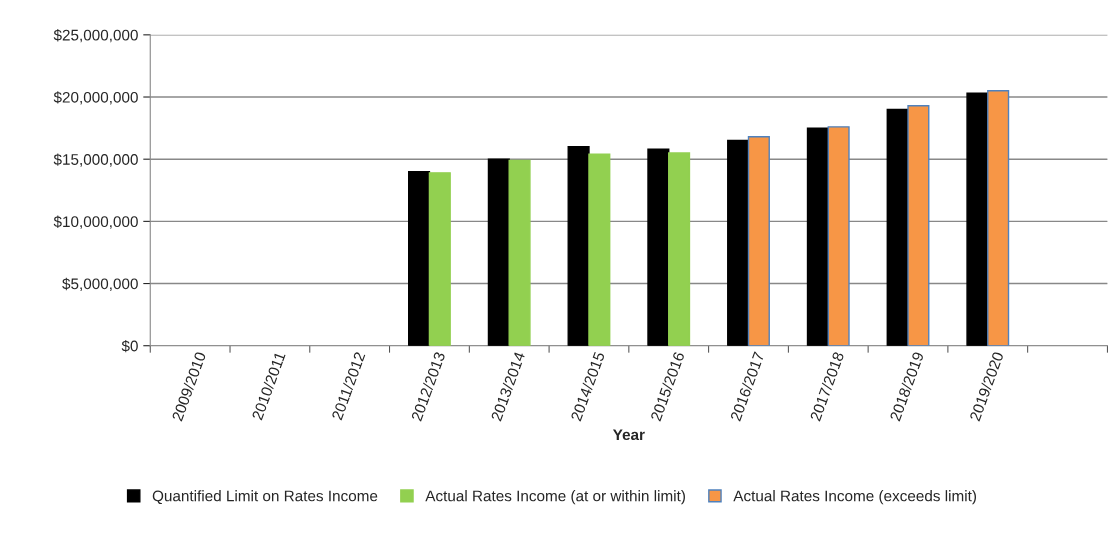 The height and width of the screenshot is (536, 1113). I want to click on y-tick-label: $5,000,000, so click(100, 284).